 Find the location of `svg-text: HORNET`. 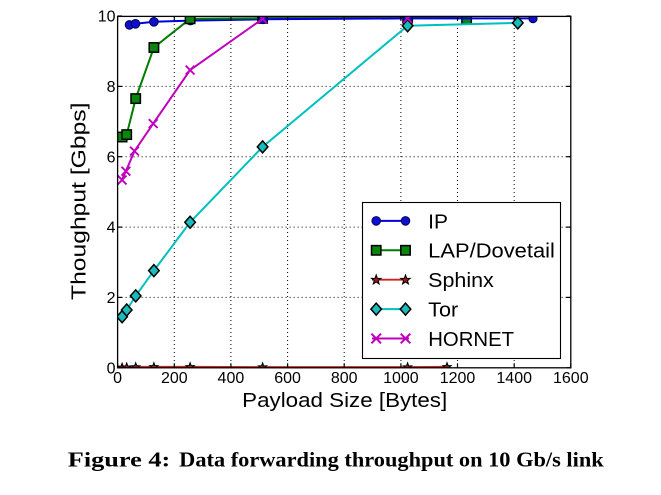

svg-text: HORNET is located at coordinates (471, 339).